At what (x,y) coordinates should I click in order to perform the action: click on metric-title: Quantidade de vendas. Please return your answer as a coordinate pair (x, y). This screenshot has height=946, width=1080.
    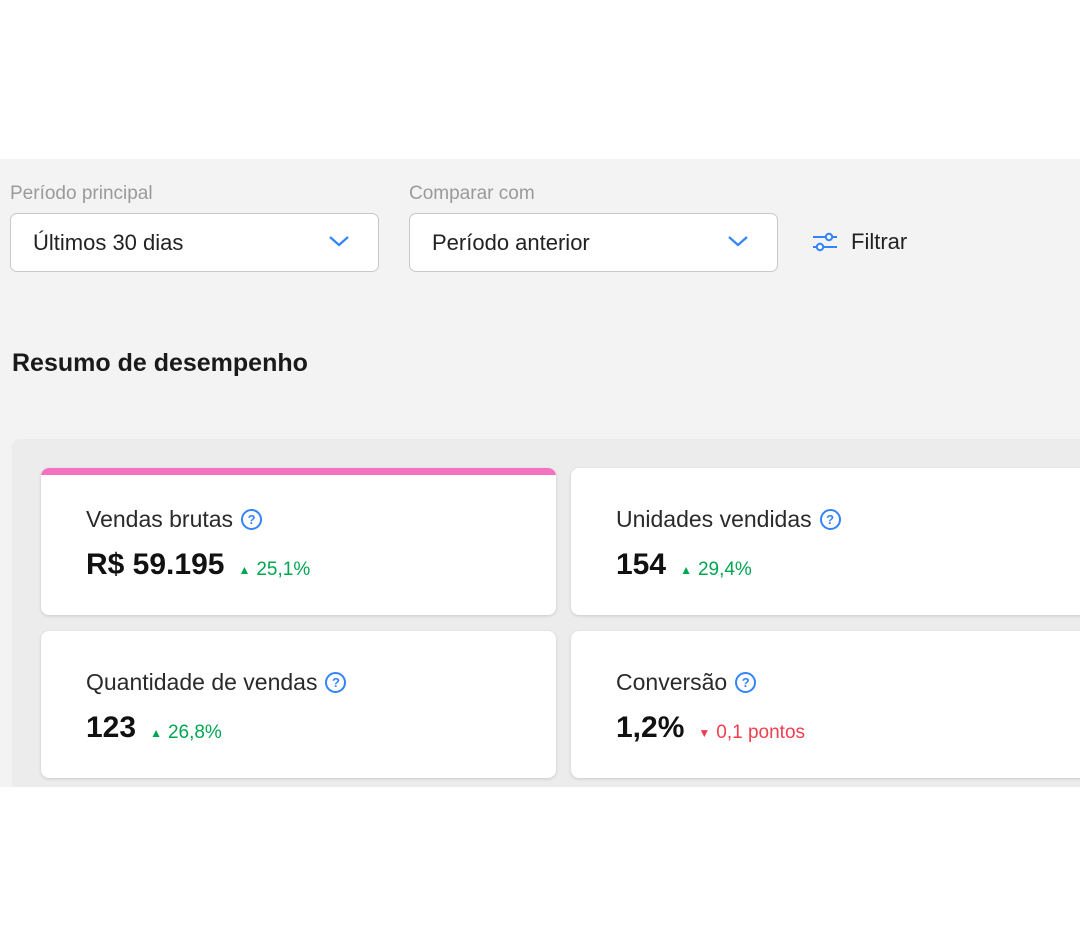
    Looking at the image, I should click on (202, 682).